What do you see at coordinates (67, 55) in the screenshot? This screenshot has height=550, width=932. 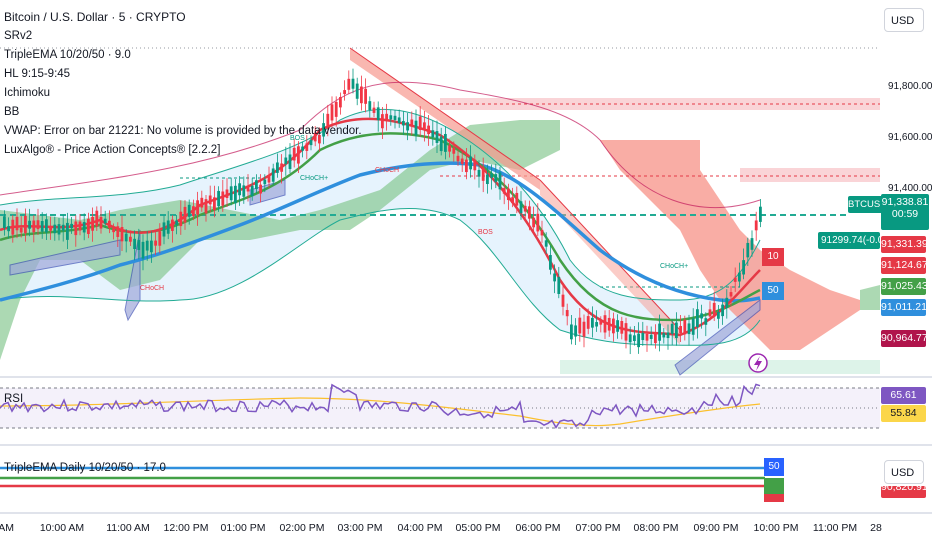 I see `indicator-tripleema: TripleEMA 10/20/50 · 9.0` at bounding box center [67, 55].